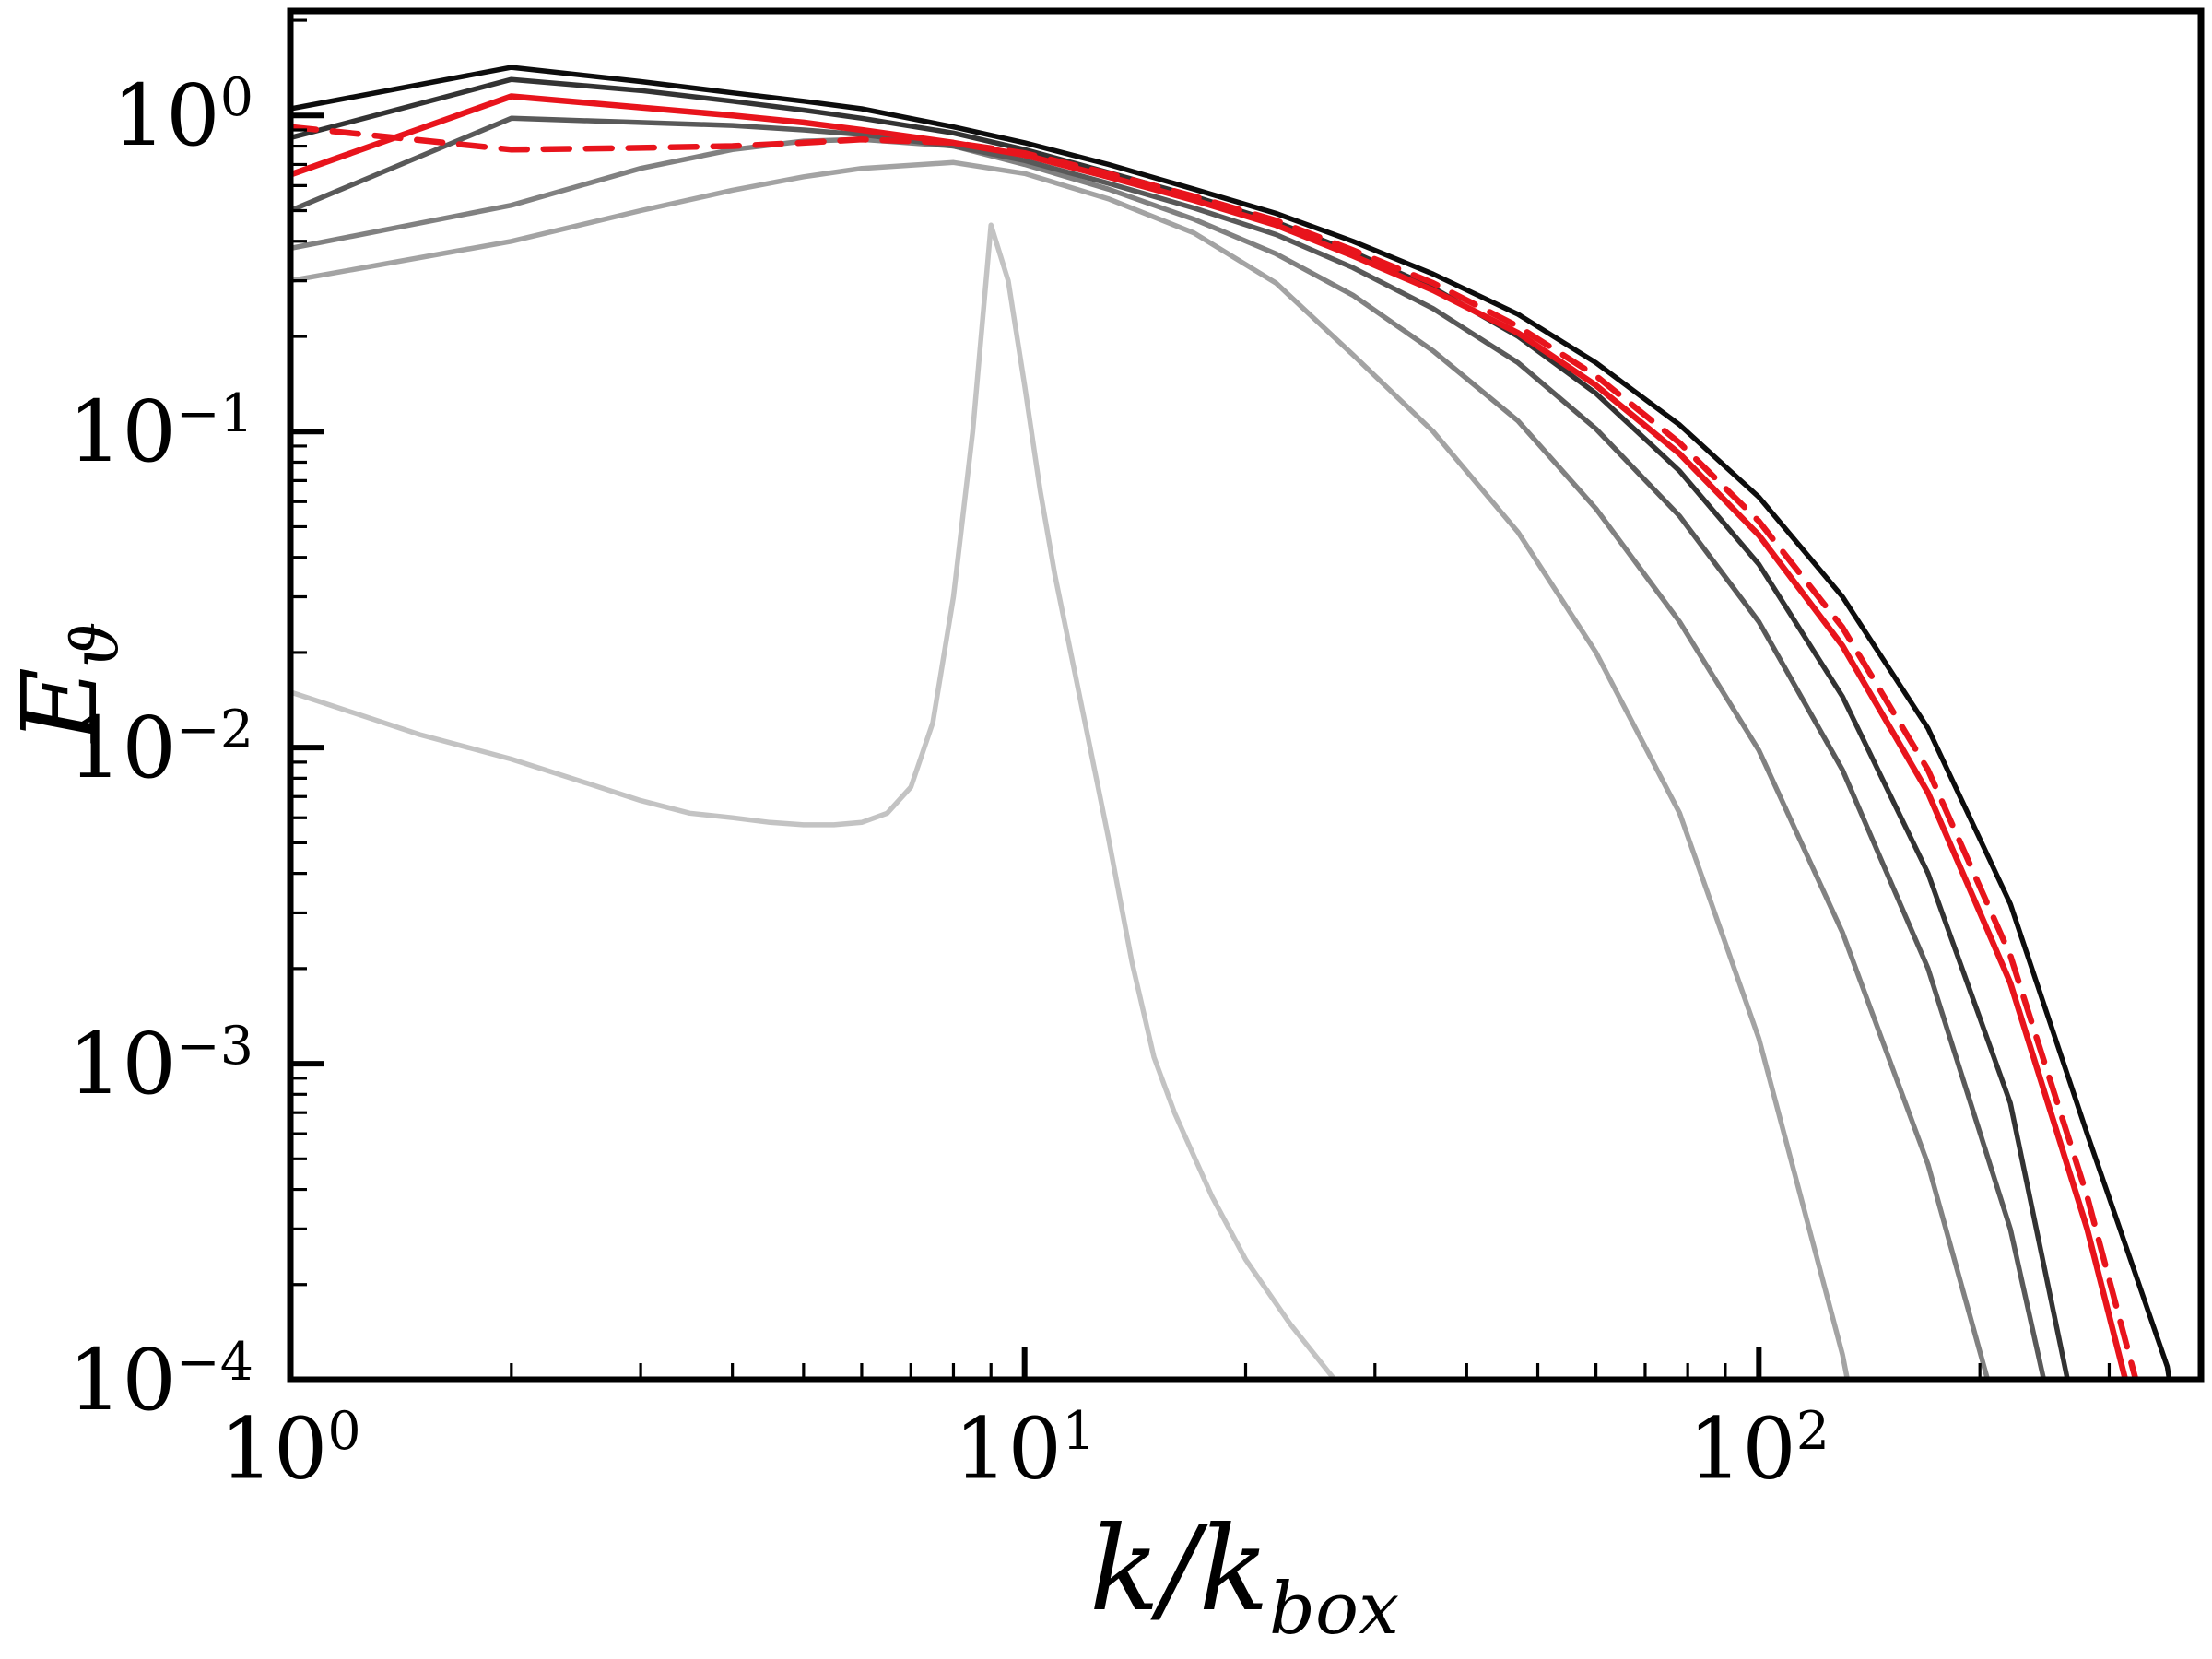 The image size is (2212, 1659). Describe the element at coordinates (61, 704) in the screenshot. I see `y-label-E-hat: ˆE` at that location.